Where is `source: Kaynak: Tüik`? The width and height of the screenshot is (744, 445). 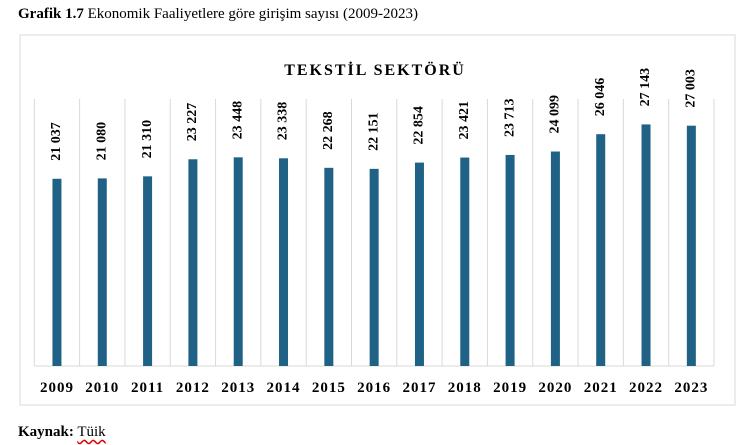
source: Kaynak: Tüik is located at coordinates (62, 432).